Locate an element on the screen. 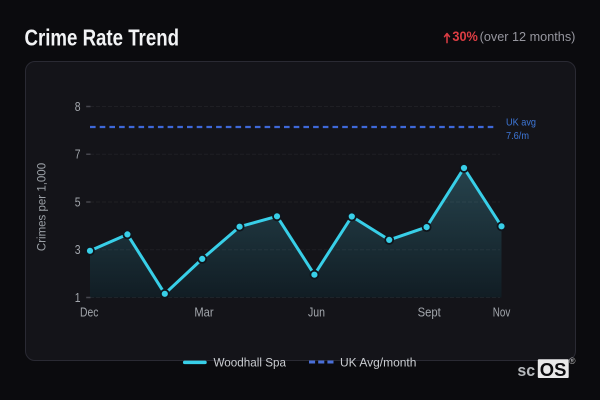 Image resolution: width=600 pixels, height=400 pixels. svg-text: 3 is located at coordinates (78, 249).